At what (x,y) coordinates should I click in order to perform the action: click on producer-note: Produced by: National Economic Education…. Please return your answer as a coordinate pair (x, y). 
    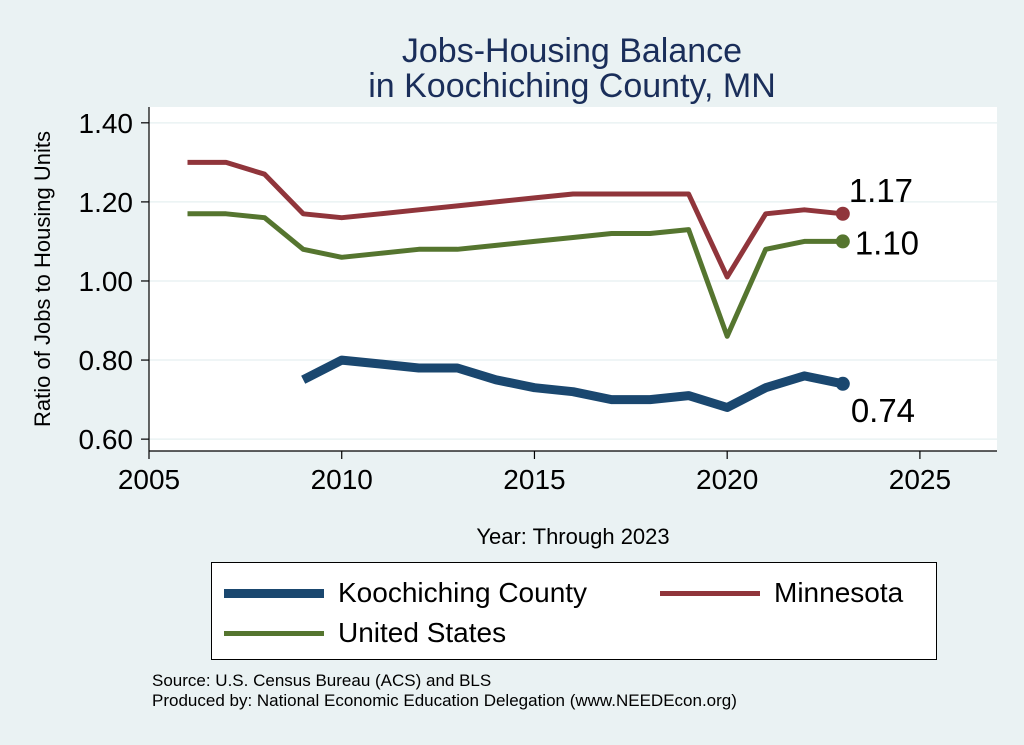
    Looking at the image, I should click on (444, 700).